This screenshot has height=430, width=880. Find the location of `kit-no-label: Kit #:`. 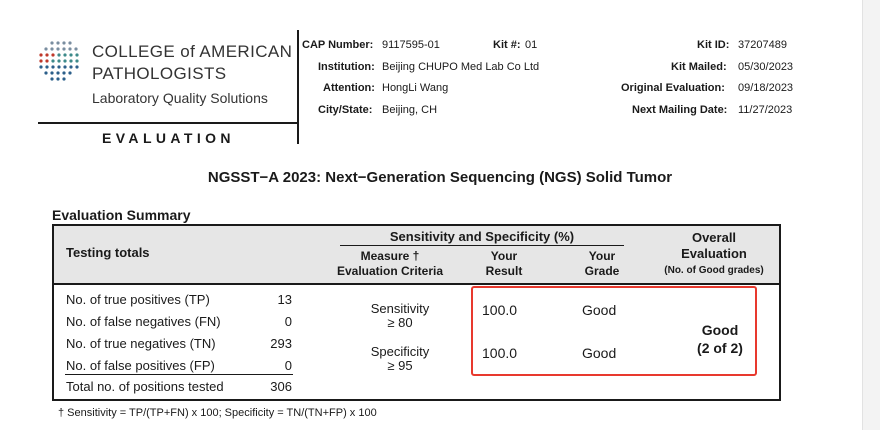

kit-no-label: Kit #: is located at coordinates (507, 45).